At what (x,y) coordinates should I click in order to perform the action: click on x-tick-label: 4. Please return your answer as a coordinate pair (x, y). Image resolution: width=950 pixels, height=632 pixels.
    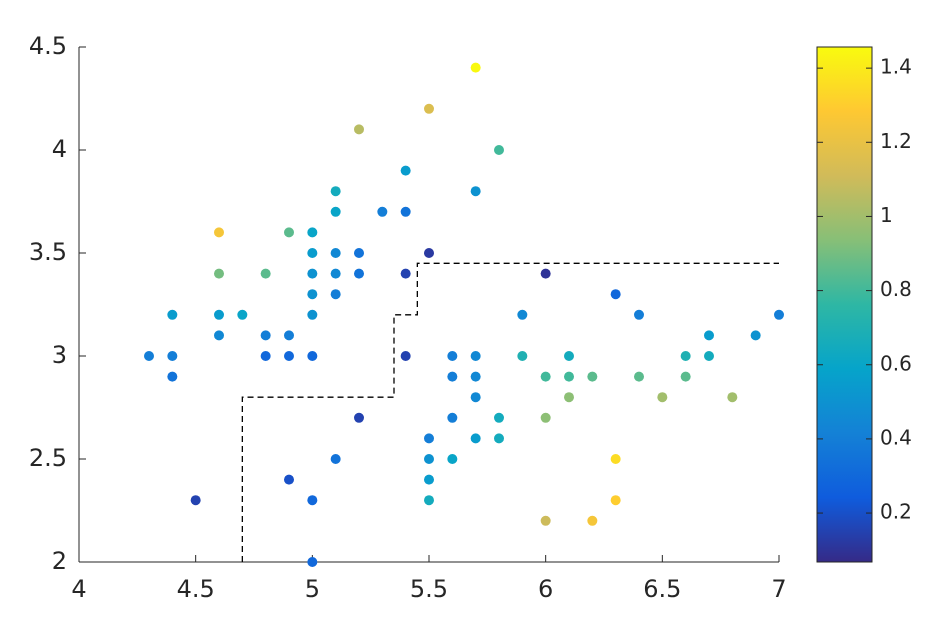
    Looking at the image, I should click on (78, 589).